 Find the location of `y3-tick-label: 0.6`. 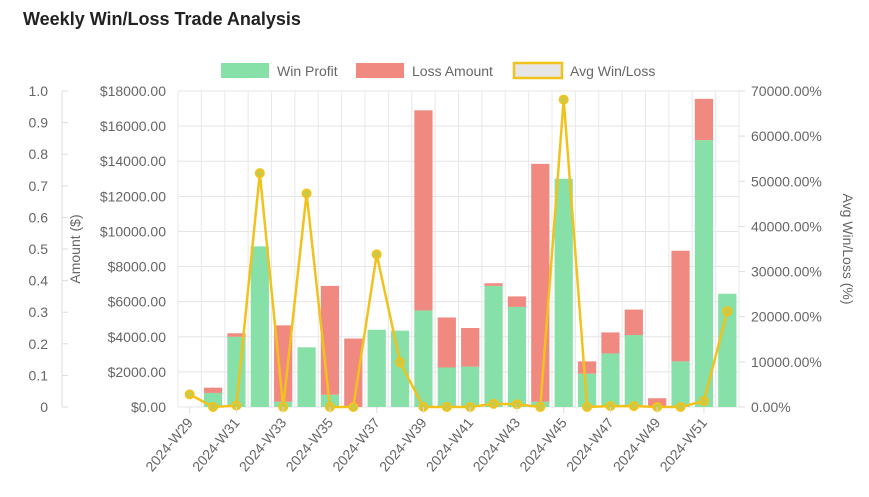

y3-tick-label: 0.6 is located at coordinates (39, 217).